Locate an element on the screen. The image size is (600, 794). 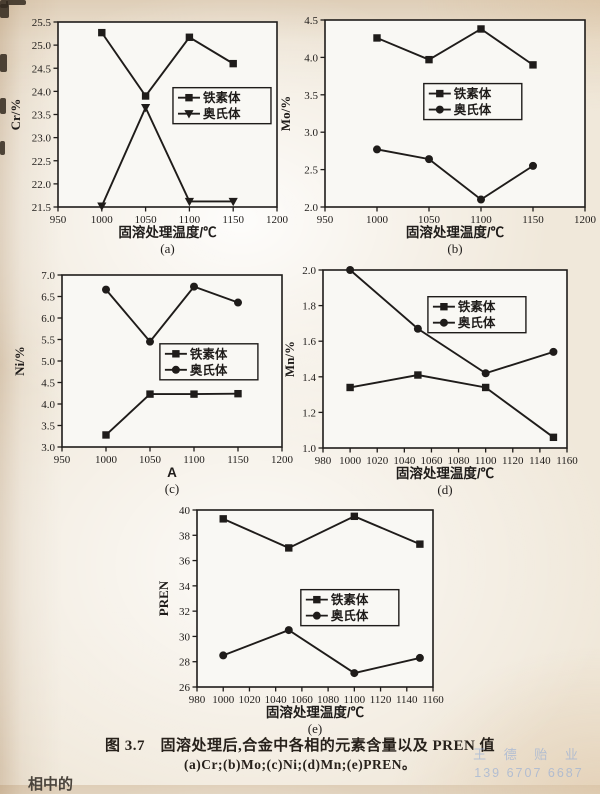
chart-b-legend-box is located at coordinates (473, 101).